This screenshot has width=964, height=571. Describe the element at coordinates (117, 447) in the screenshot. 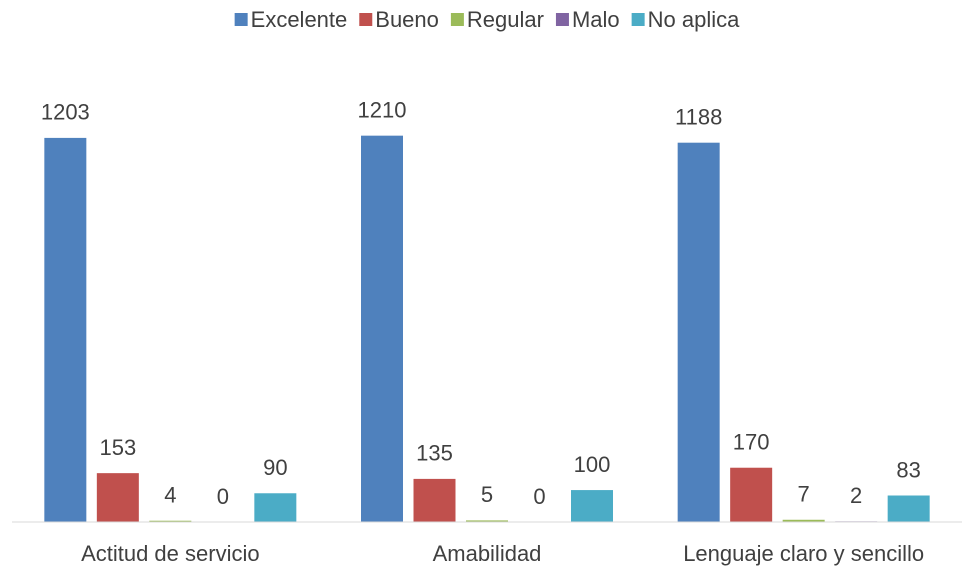

I see `data-label: 153` at that location.